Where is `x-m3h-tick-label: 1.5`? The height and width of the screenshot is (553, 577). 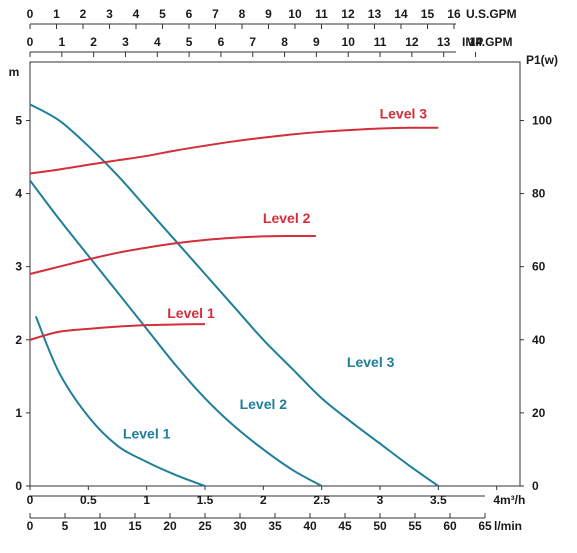
x-m3h-tick-label: 1.5 is located at coordinates (205, 500).